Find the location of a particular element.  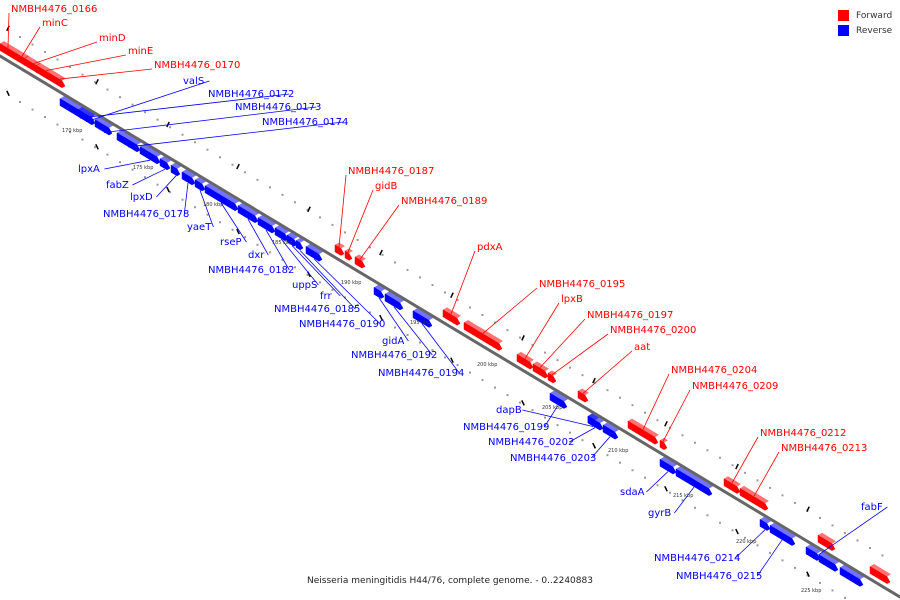

gene-label: NMBH4476_0190 is located at coordinates (342, 324).